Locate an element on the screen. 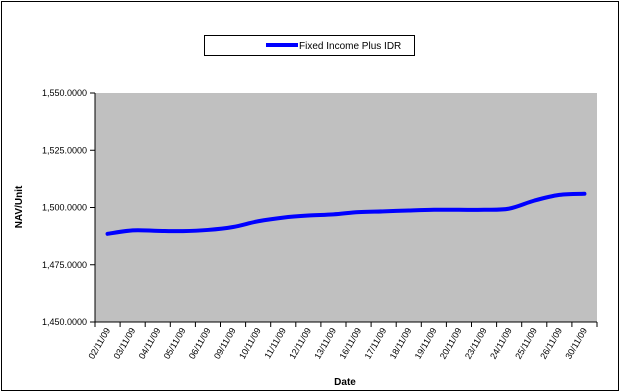 The height and width of the screenshot is (392, 621). legend-box is located at coordinates (309, 45).